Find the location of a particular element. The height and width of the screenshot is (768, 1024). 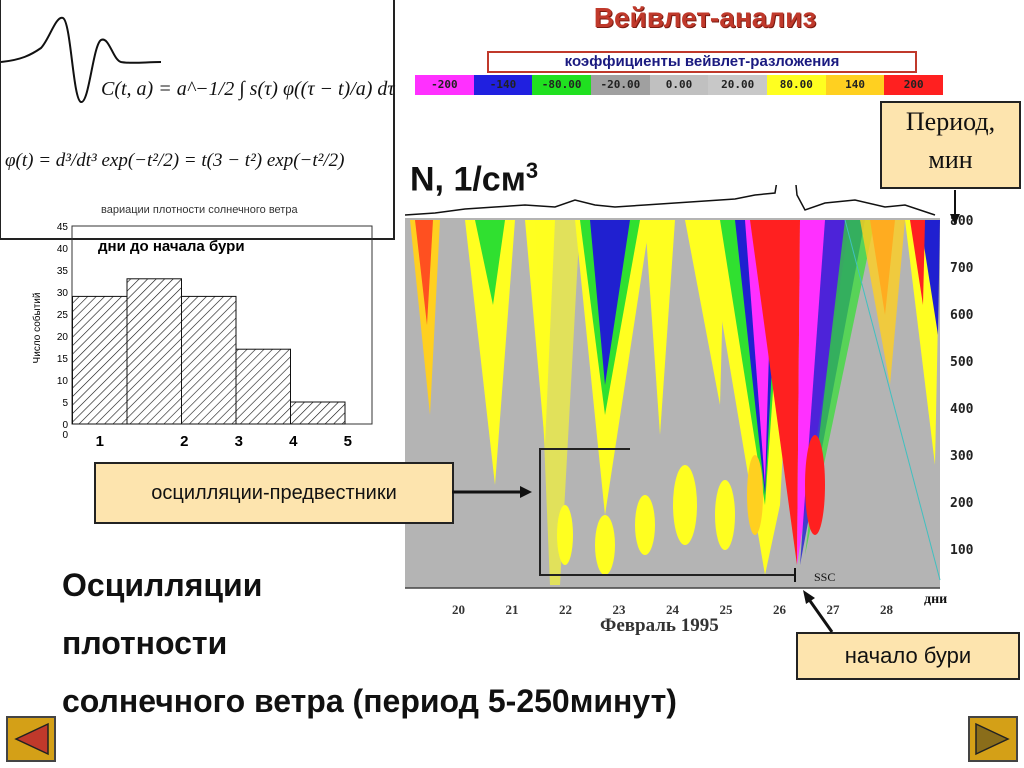

scale-cell: 0.00 is located at coordinates (679, 85).